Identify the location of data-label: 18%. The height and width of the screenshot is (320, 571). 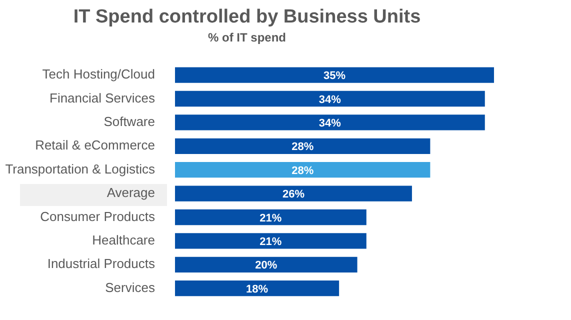
(257, 289).